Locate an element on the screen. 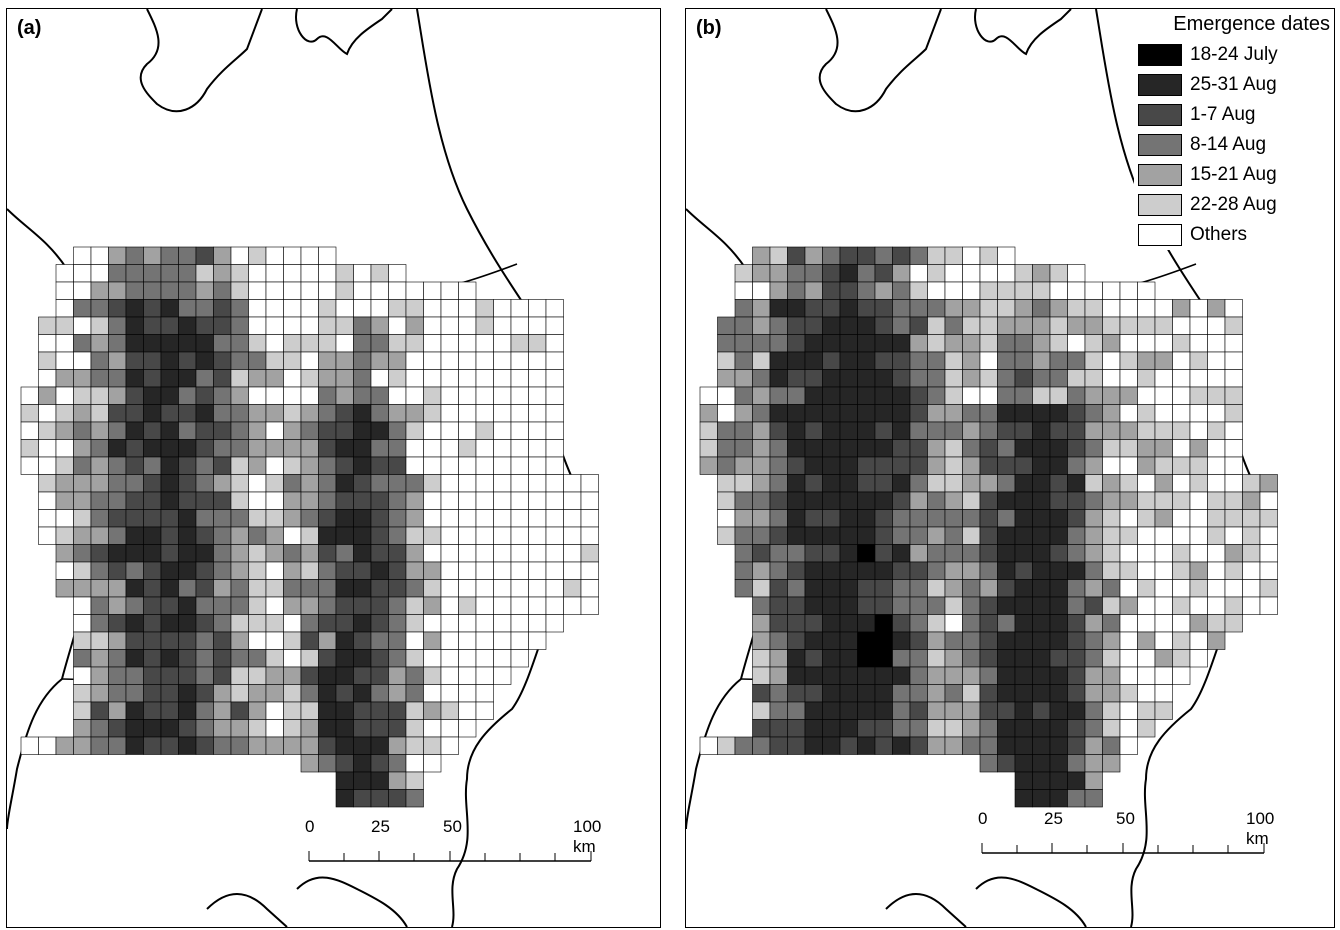 The width and height of the screenshot is (1340, 930). legend-label: 8-14 Aug is located at coordinates (1228, 144).